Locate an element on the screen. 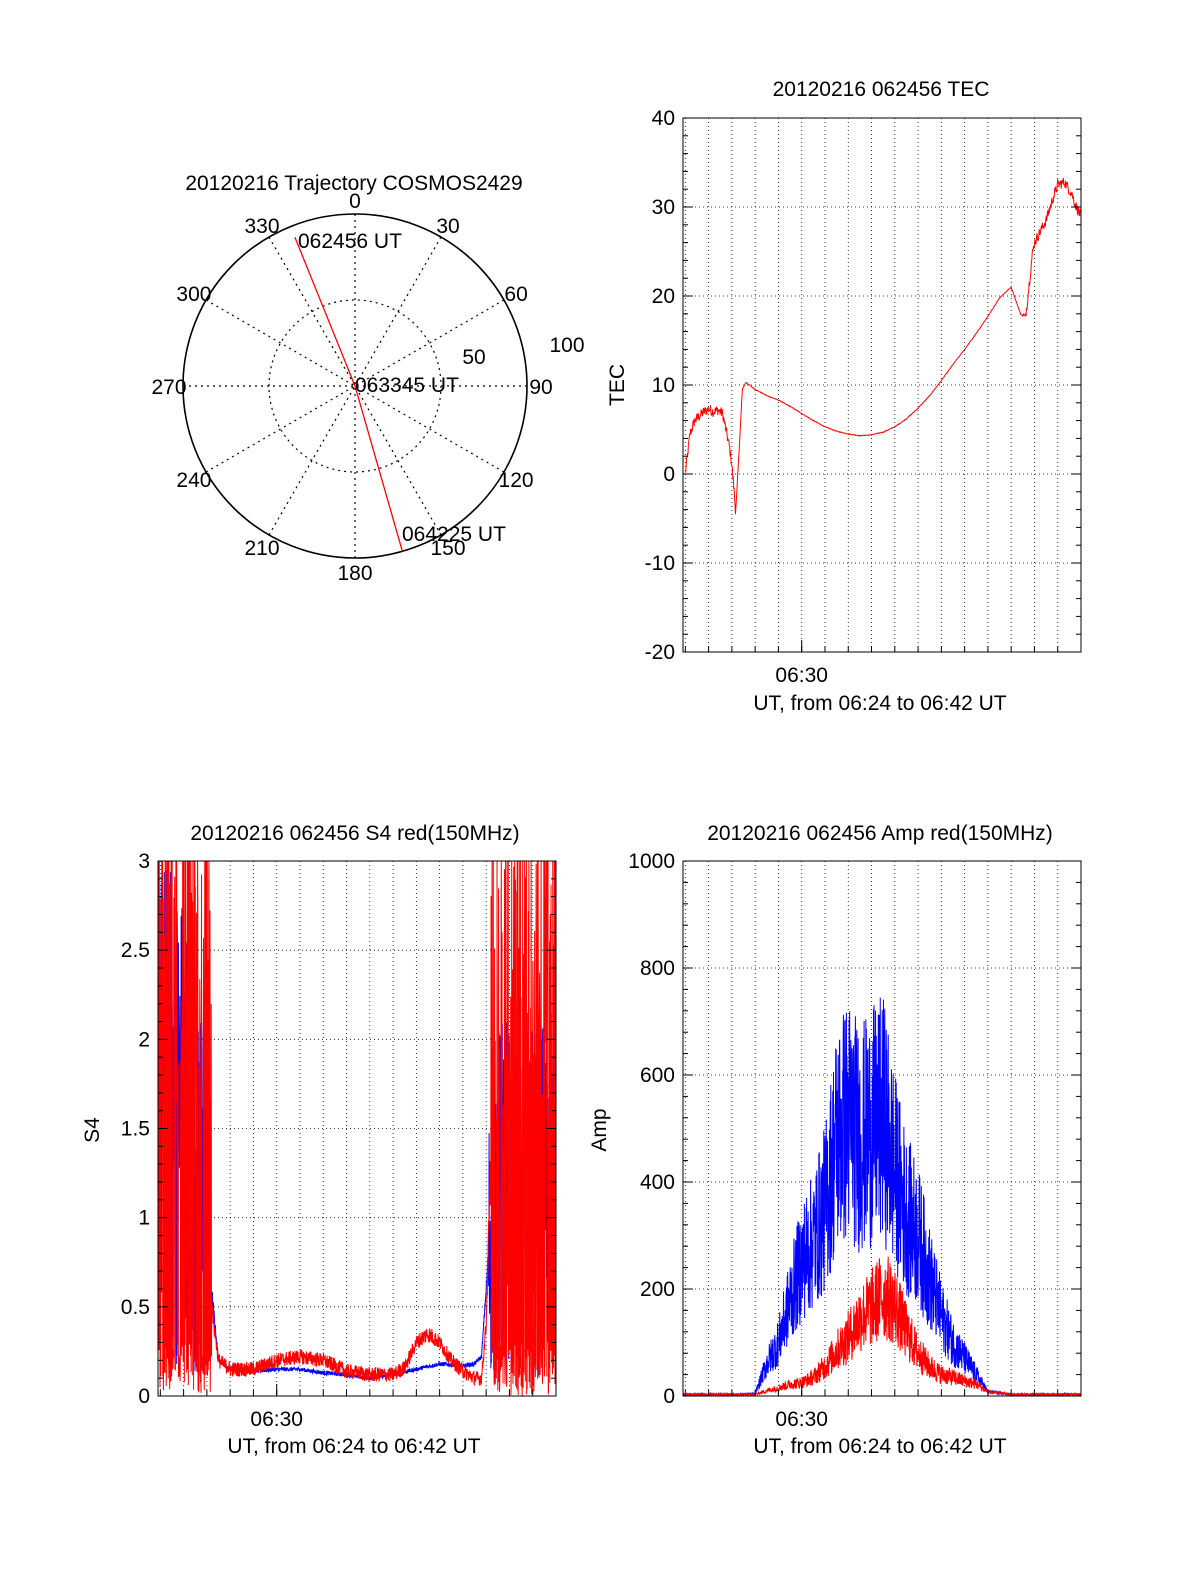  amp-xlabel: UT, from 06:24 to 06:42 UT is located at coordinates (879, 1446).